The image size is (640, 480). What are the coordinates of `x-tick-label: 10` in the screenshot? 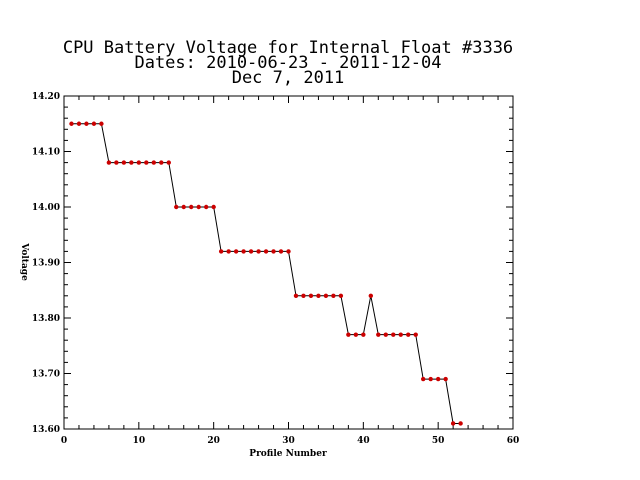 It's located at (139, 441).